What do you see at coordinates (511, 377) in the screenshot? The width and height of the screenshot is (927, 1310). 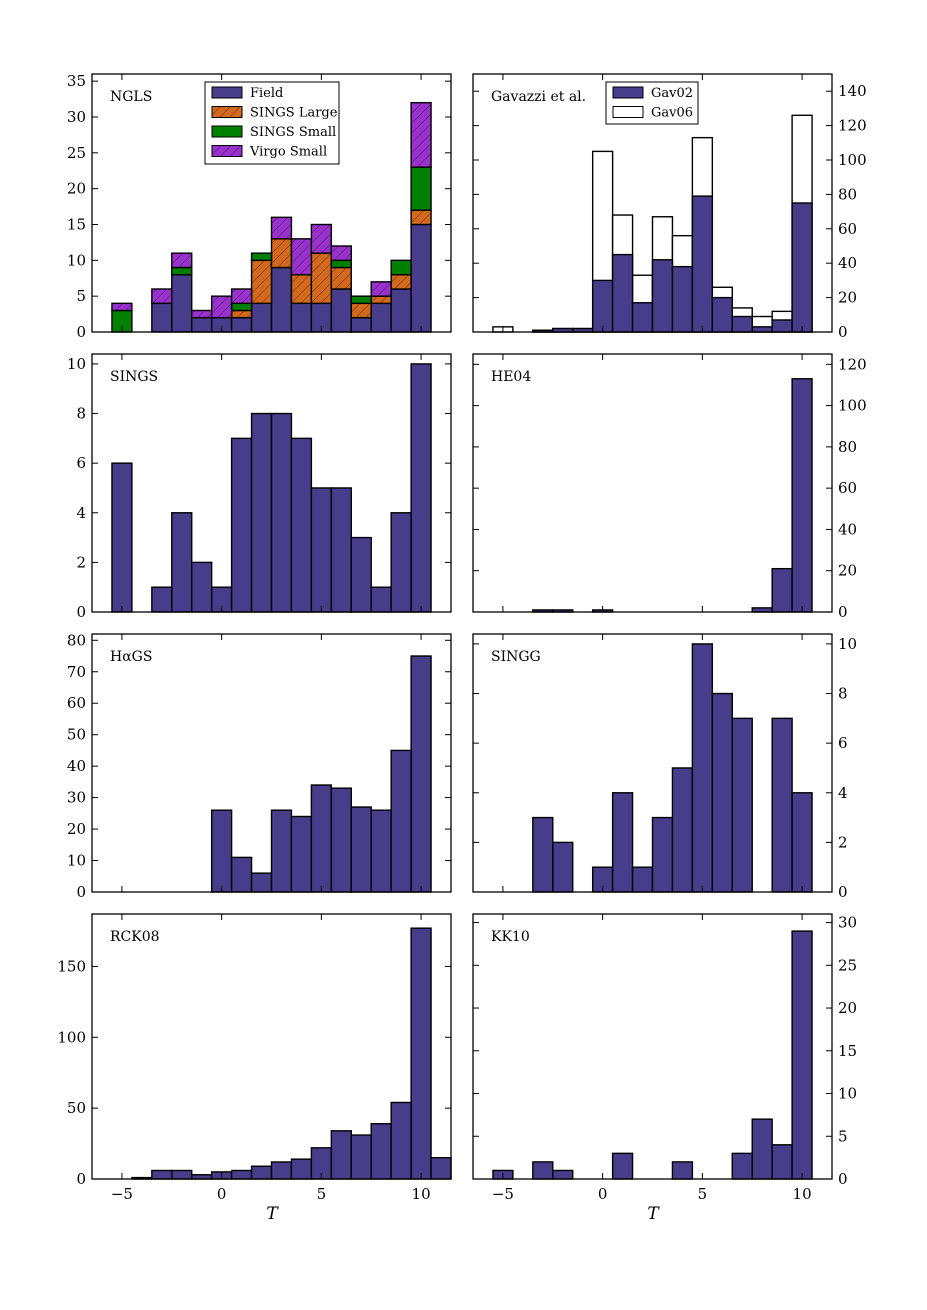 I see `panel-title-he04: HE04` at bounding box center [511, 377].